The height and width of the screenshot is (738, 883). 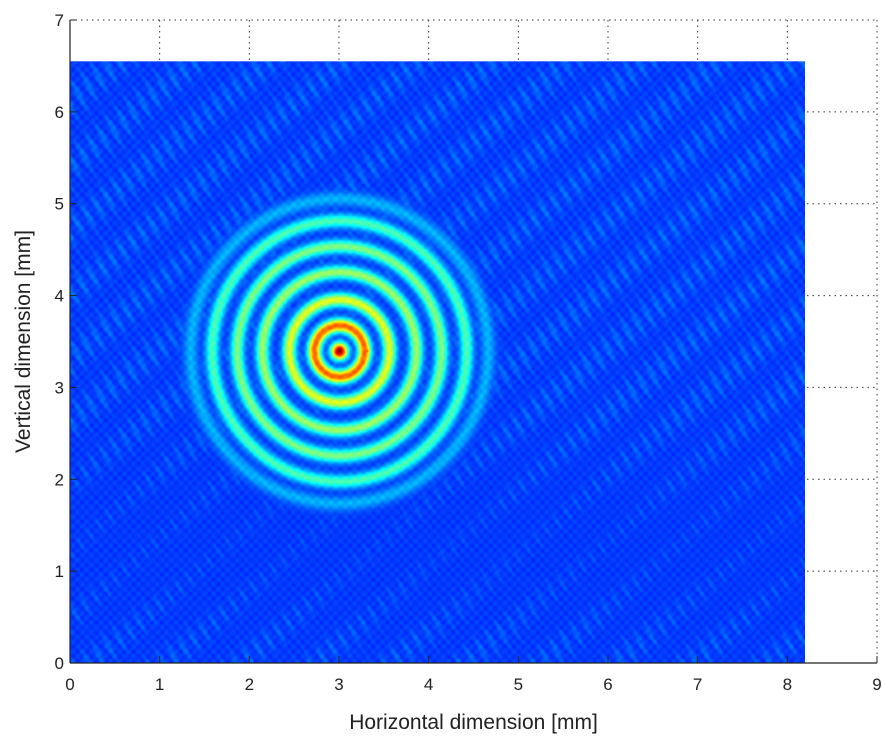 I want to click on x-tick-label: 6, so click(x=607, y=684).